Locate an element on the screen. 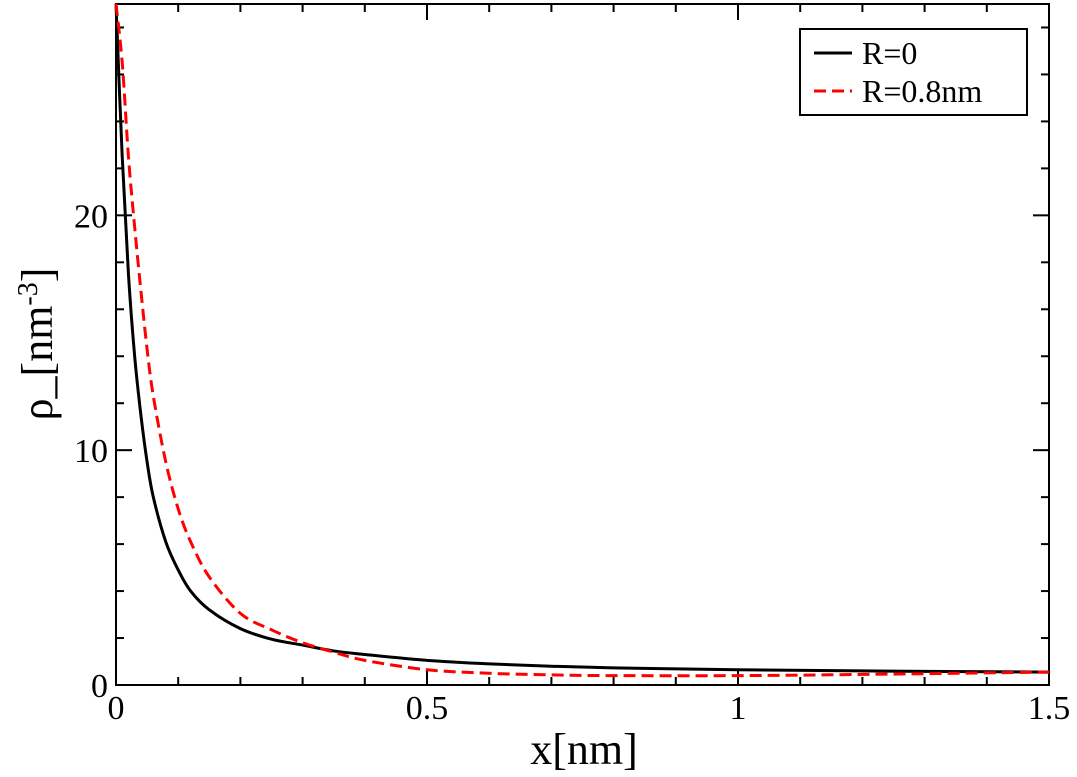 This screenshot has width=1077, height=777. y-axis-title-superscript: -3 is located at coordinates (28, 293).